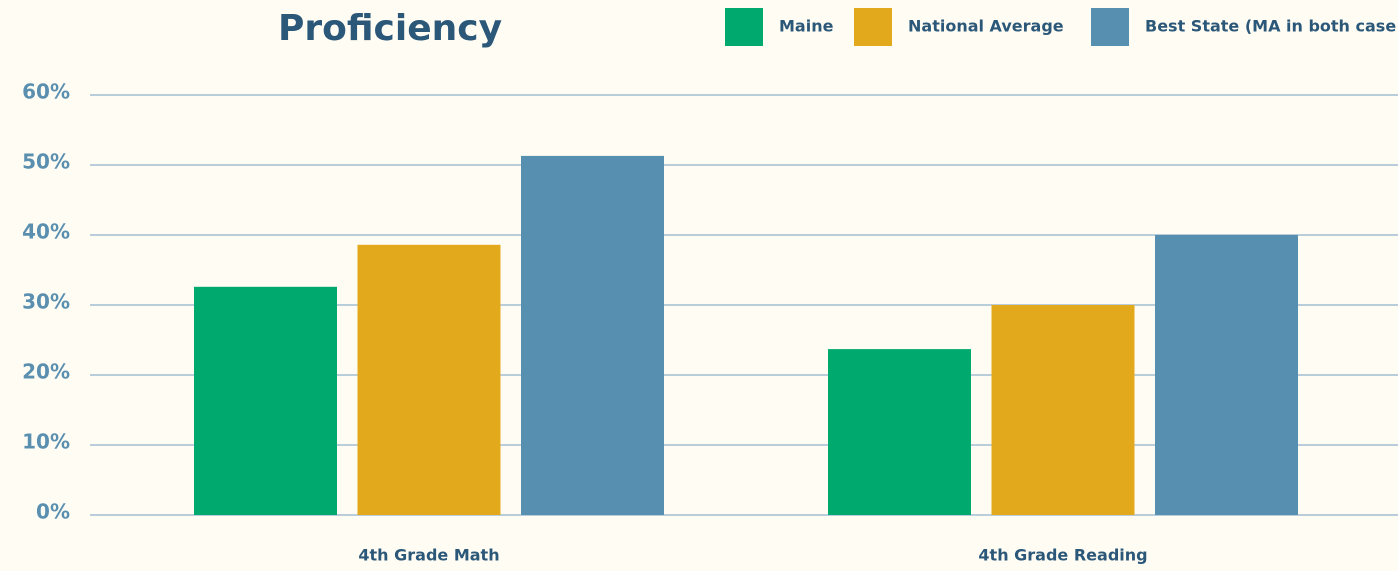 The image size is (1398, 571). Describe the element at coordinates (53, 512) in the screenshot. I see `y-tick-label: 0%` at that location.